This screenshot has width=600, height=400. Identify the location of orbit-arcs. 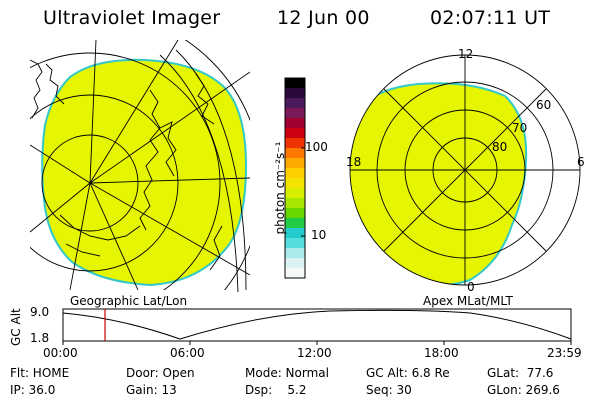
(203, 171).